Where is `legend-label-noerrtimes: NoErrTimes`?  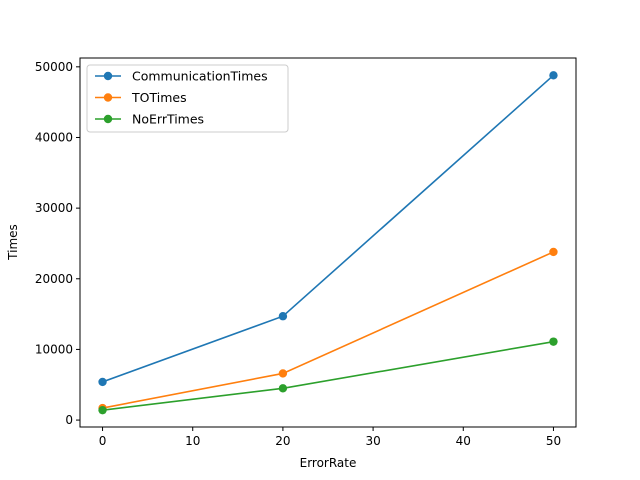 legend-label-noerrtimes: NoErrTimes is located at coordinates (168, 119).